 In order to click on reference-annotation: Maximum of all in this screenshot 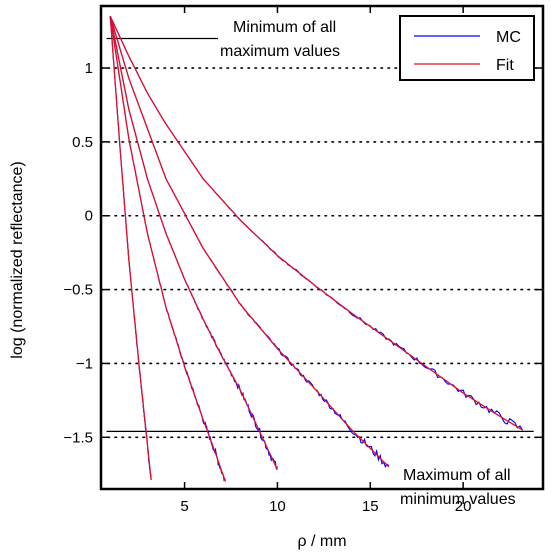, I will do `click(457, 475)`.